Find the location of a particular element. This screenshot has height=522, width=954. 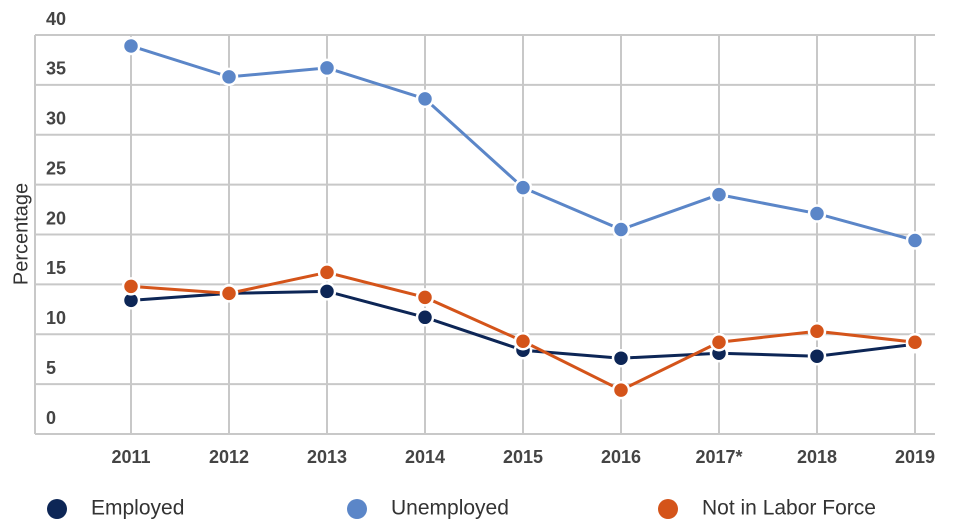

x-tick-label: 2019 is located at coordinates (915, 457).